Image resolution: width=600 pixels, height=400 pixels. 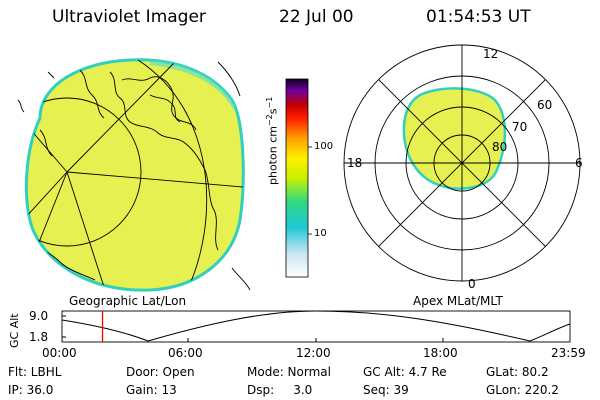 What do you see at coordinates (39, 316) in the screenshot?
I see `alt-ytick-high: 9.0` at bounding box center [39, 316].